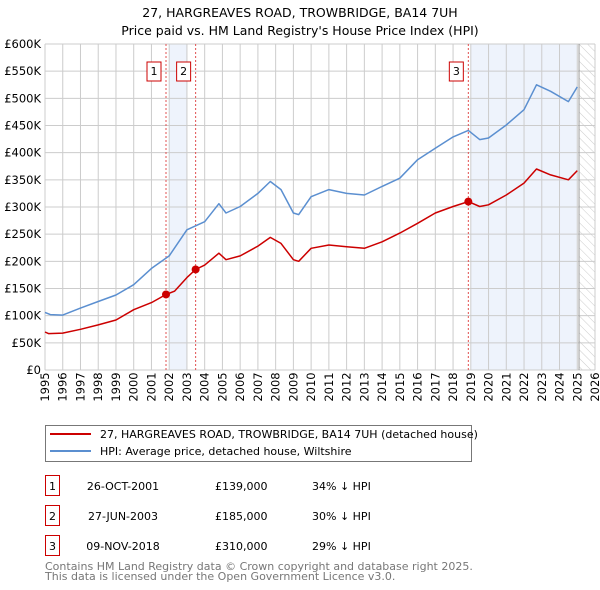 Image resolution: width=600 pixels, height=590 pixels. I want to click on y-tick-label: £600K, so click(22, 44).